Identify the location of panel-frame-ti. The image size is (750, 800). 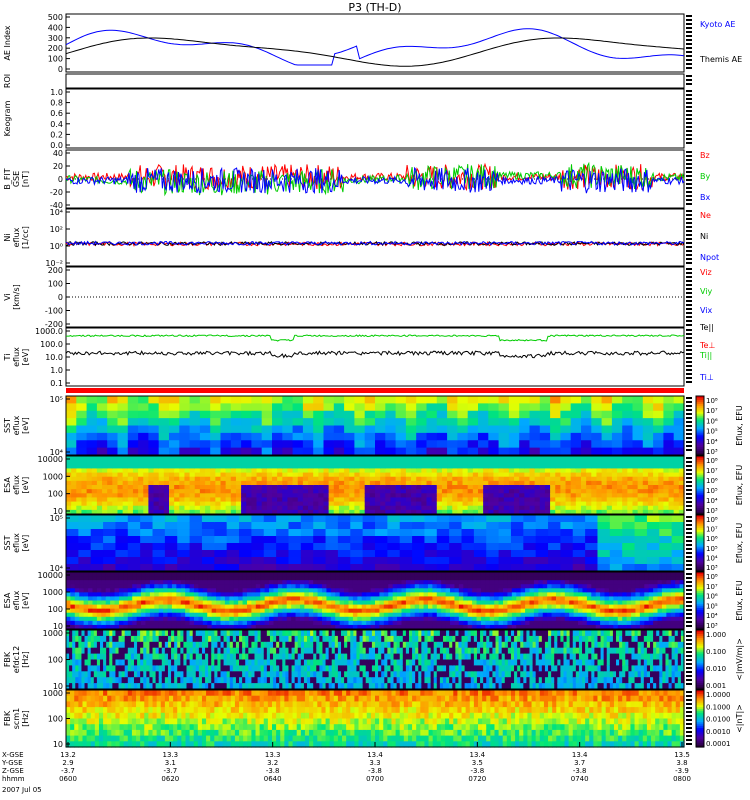
(375, 357).